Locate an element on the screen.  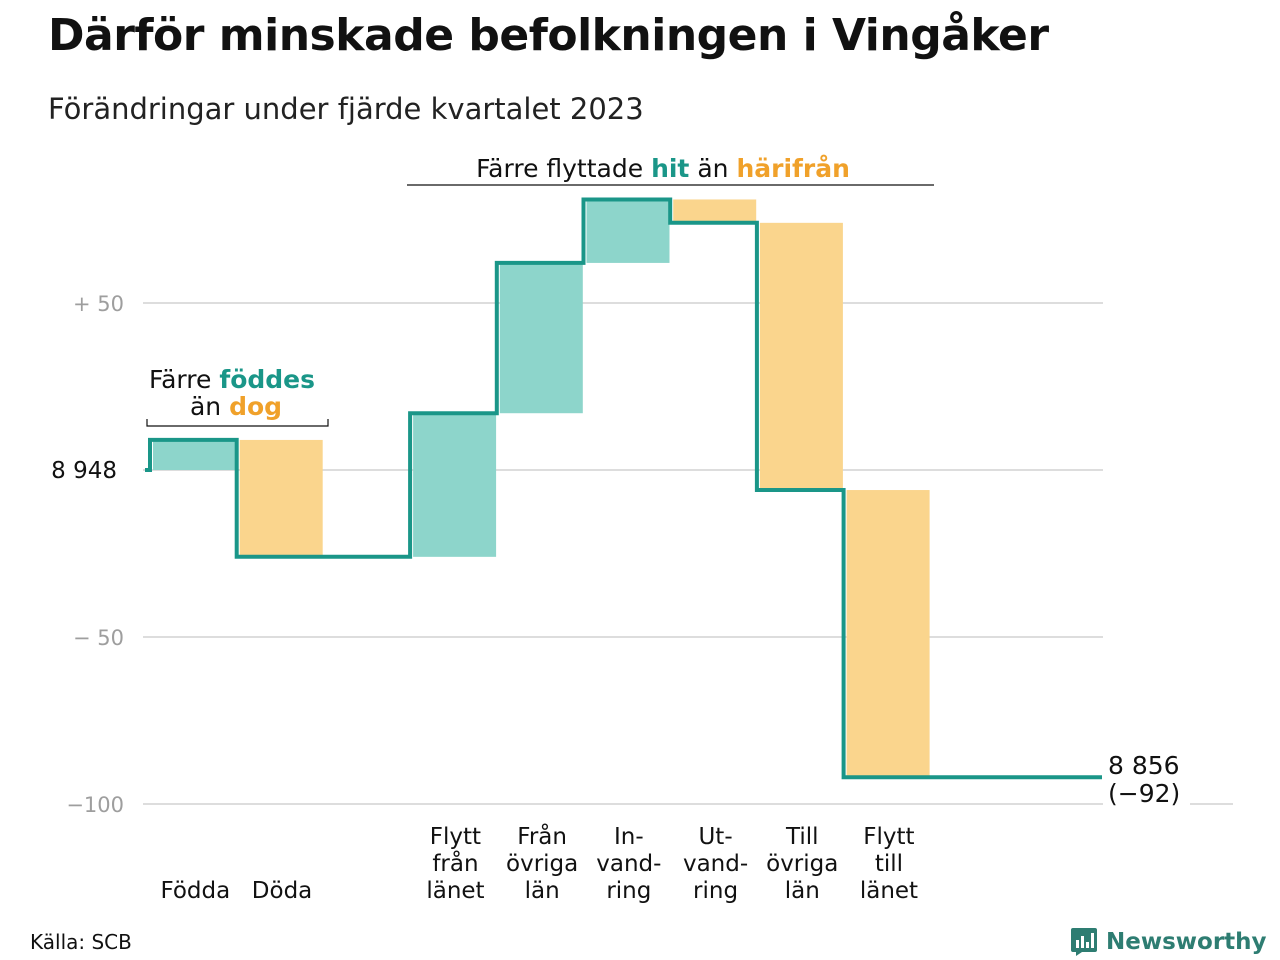
y-start-value-label: 8 948 is located at coordinates (84, 471).